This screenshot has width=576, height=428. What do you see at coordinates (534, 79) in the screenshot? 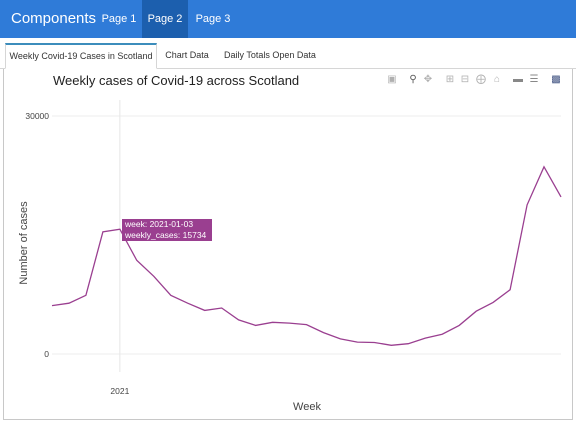
I see `closest-hover-icon: ☰` at bounding box center [534, 79].